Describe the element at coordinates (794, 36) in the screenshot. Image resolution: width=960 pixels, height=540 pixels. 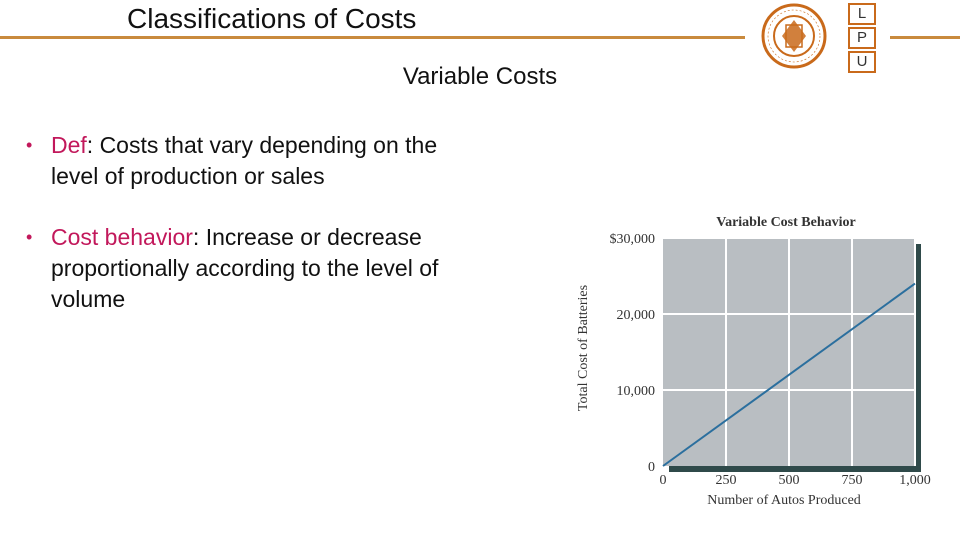
I see `university-seal-logo` at that location.